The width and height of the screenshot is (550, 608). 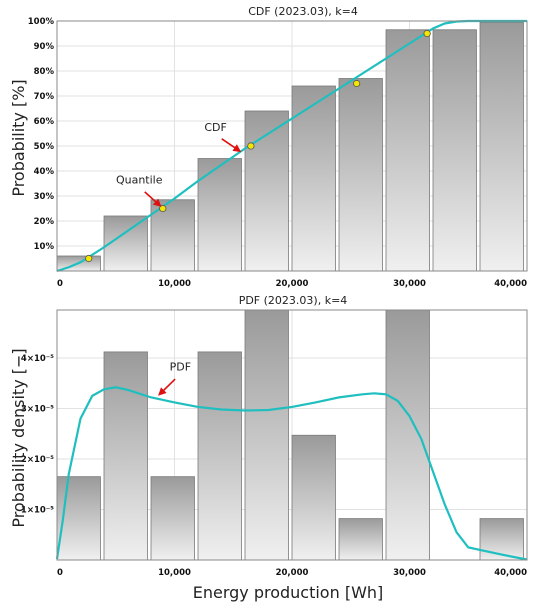 What do you see at coordinates (37, 409) in the screenshot?
I see `pdf-y-tick-label: 3×10⁻⁵` at bounding box center [37, 409].